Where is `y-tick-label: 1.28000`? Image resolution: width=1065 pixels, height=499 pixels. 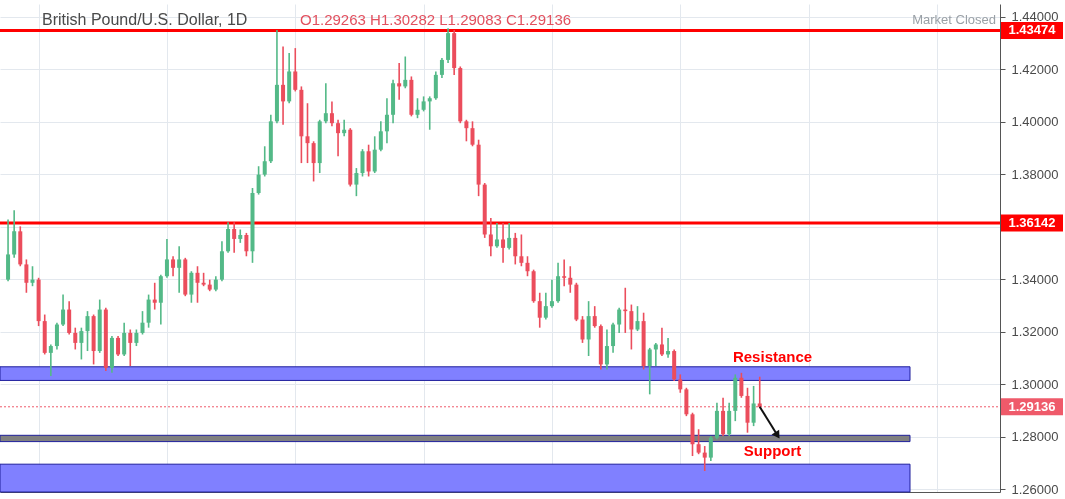
y-tick-label: 1.28000 is located at coordinates (1035, 437).